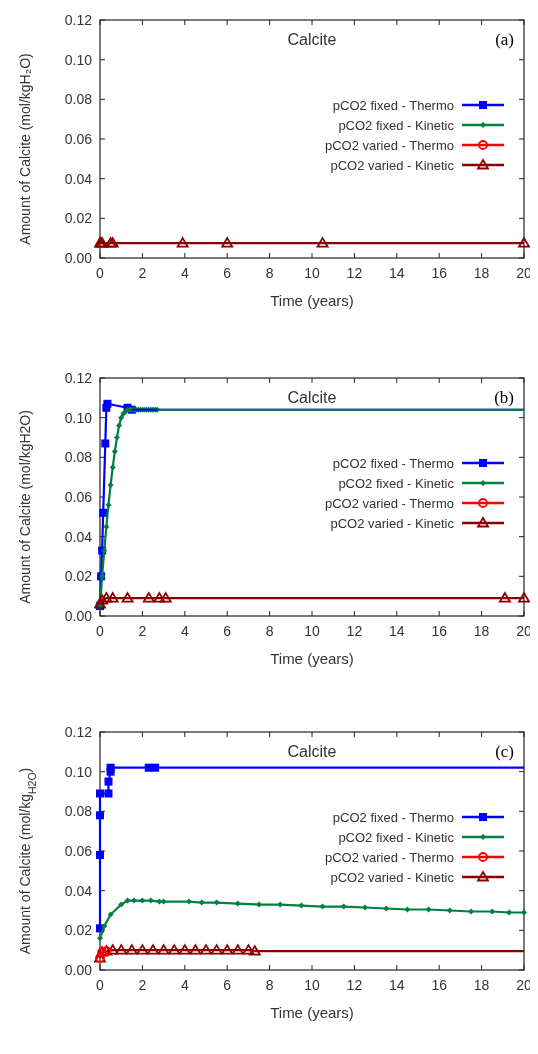 Image resolution: width=538 pixels, height=1054 pixels. I want to click on y-axis-title: Amount of Calcite (mol/kgH₂O), so click(25, 149).